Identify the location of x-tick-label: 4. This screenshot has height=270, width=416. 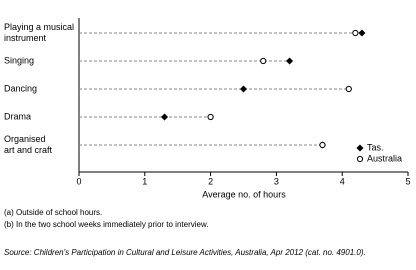
(342, 181).